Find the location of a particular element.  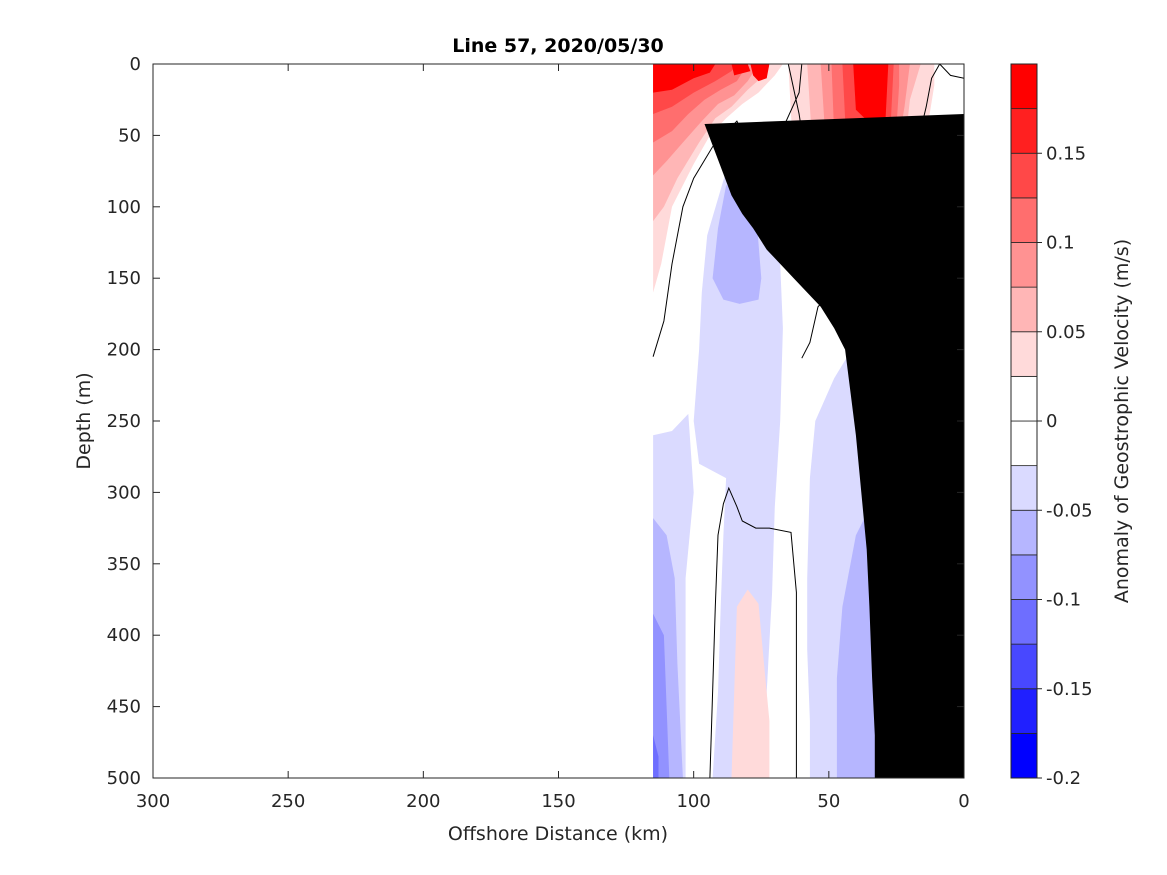

y-tick-label: 500 is located at coordinates (124, 778).